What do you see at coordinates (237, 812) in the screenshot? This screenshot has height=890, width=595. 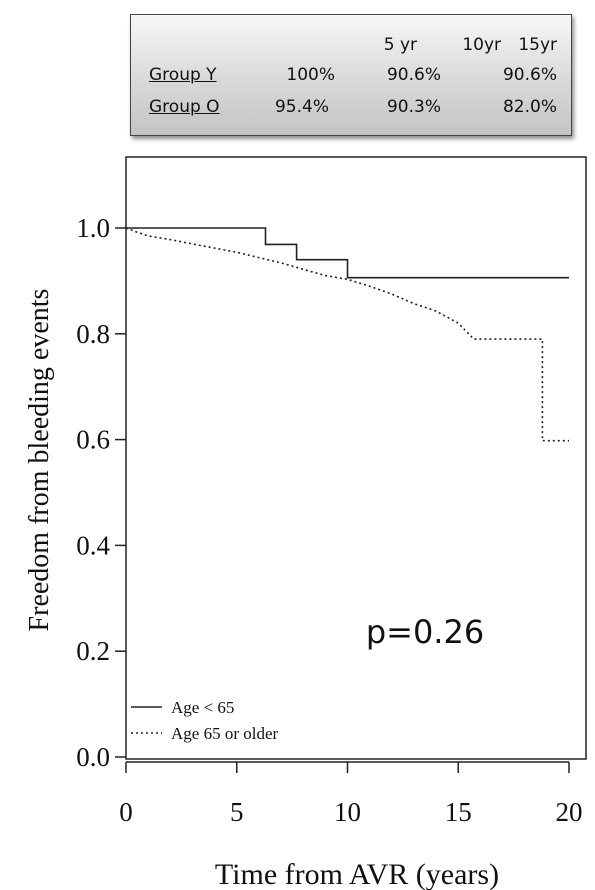 I see `x-tick-label: 5` at bounding box center [237, 812].